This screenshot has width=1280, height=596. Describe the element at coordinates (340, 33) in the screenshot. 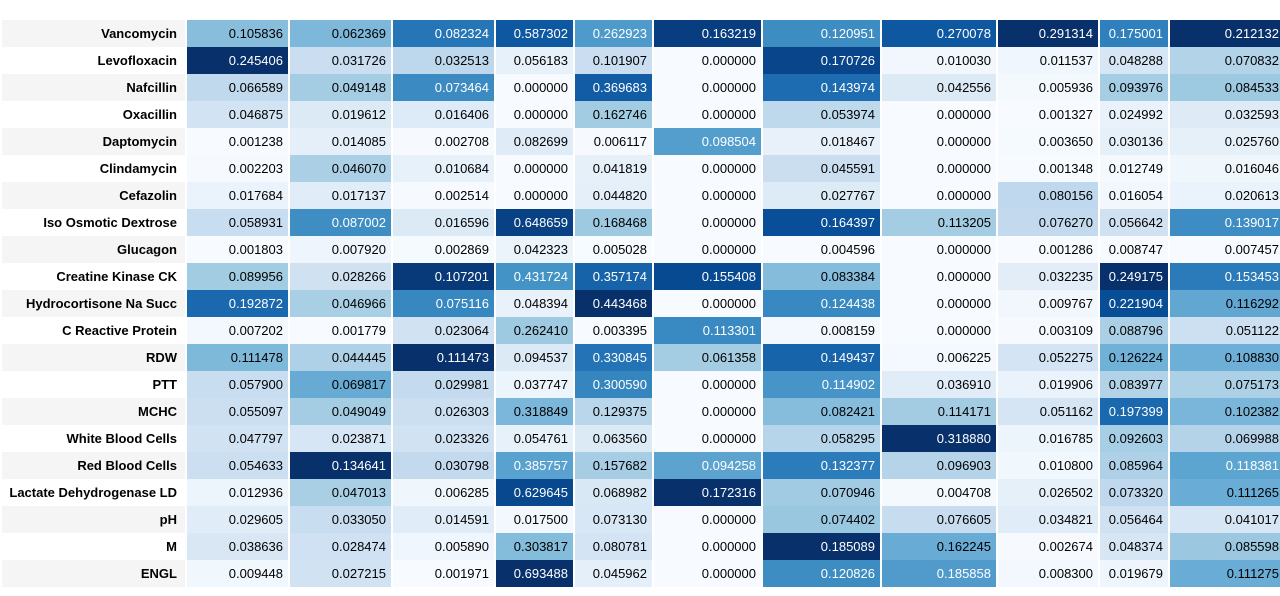

I see `heatmap-cell: 0.062369` at that location.